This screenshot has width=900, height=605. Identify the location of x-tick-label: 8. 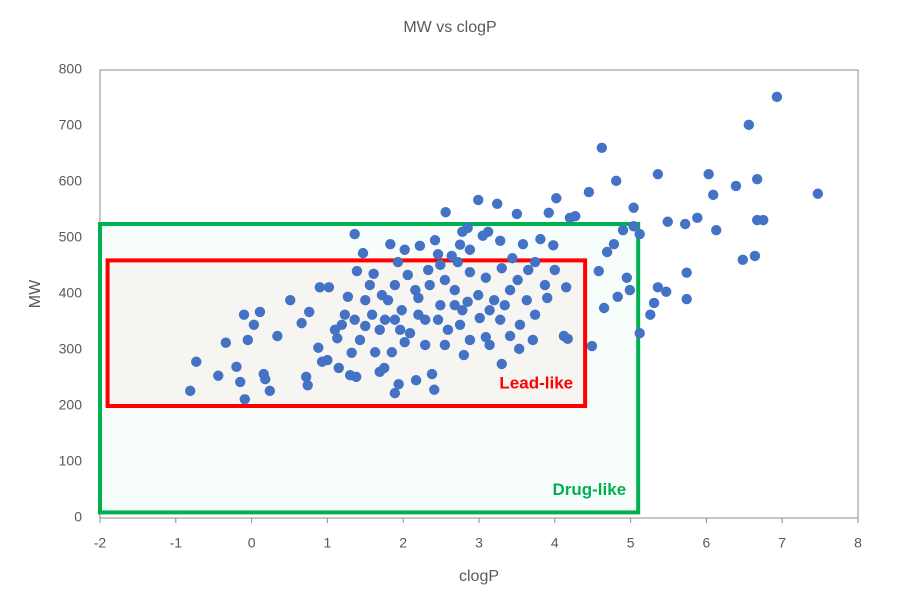
(858, 543).